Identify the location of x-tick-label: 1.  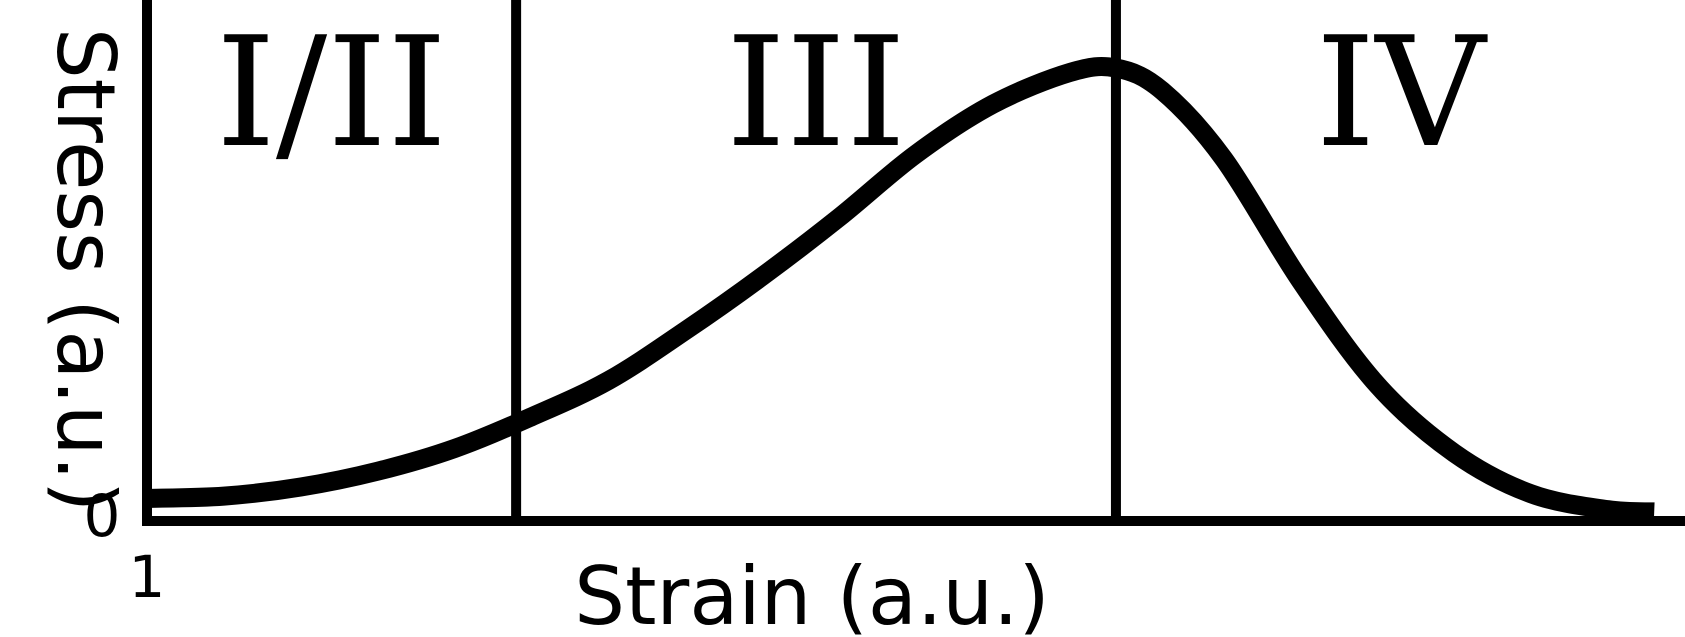
(147, 577).